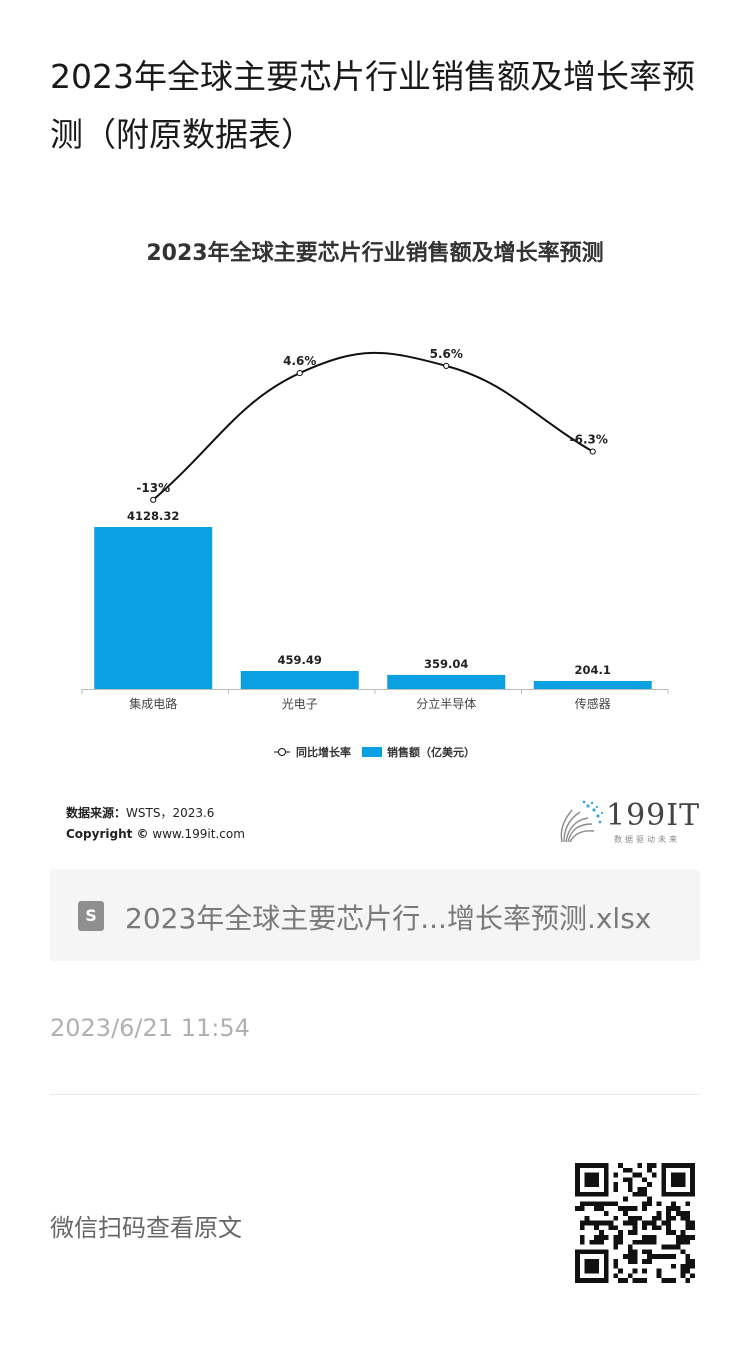 Image resolution: width=750 pixels, height=1352 pixels. Describe the element at coordinates (300, 704) in the screenshot. I see `x-tick-label-1: 光电子` at that location.